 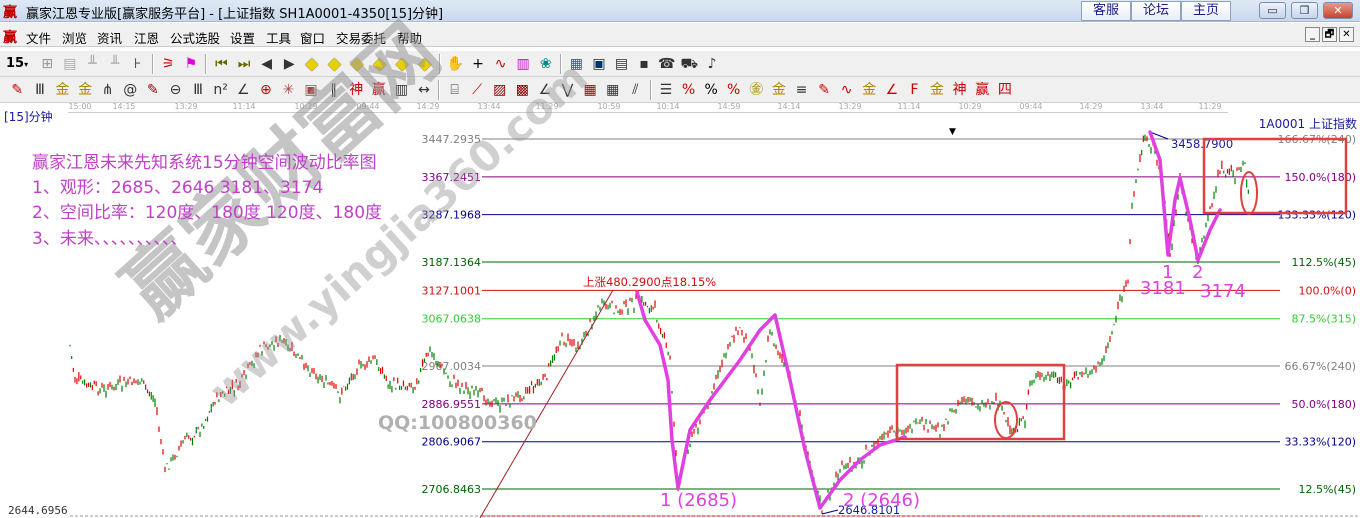 What do you see at coordinates (937, 89) in the screenshot?
I see `gold4-icon: 金` at bounding box center [937, 89].